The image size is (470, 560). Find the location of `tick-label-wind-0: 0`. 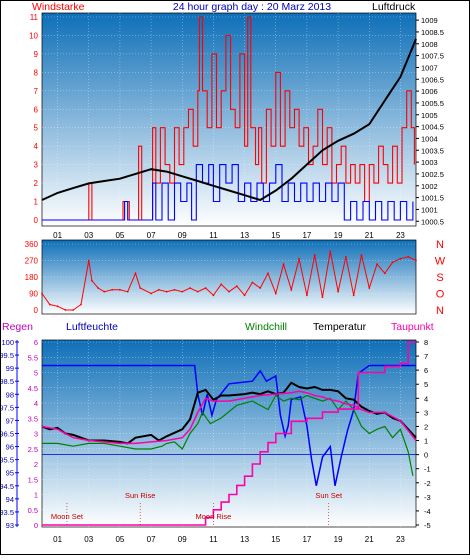

tick-label-wind-0: 0 is located at coordinates (36, 220).